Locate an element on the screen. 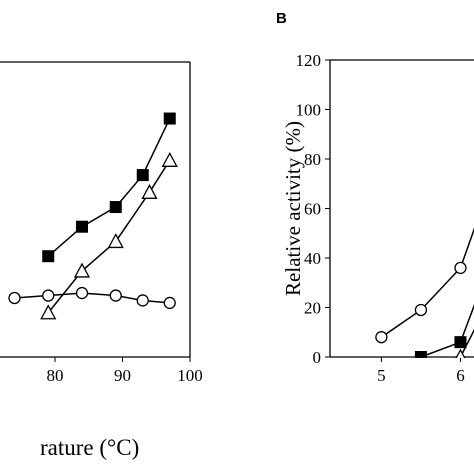 The width and height of the screenshot is (474, 474). x-tick-label: 6 is located at coordinates (460, 375).